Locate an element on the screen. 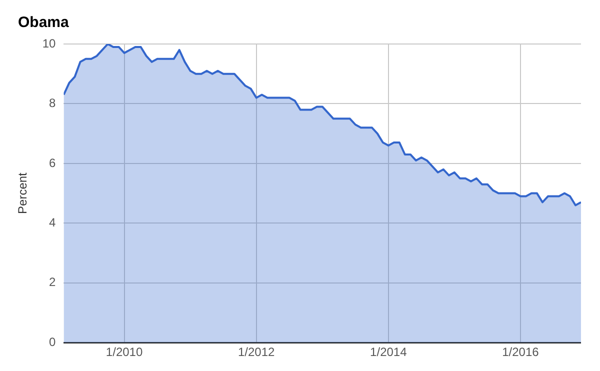  y-tick-label: 2 is located at coordinates (52, 282).